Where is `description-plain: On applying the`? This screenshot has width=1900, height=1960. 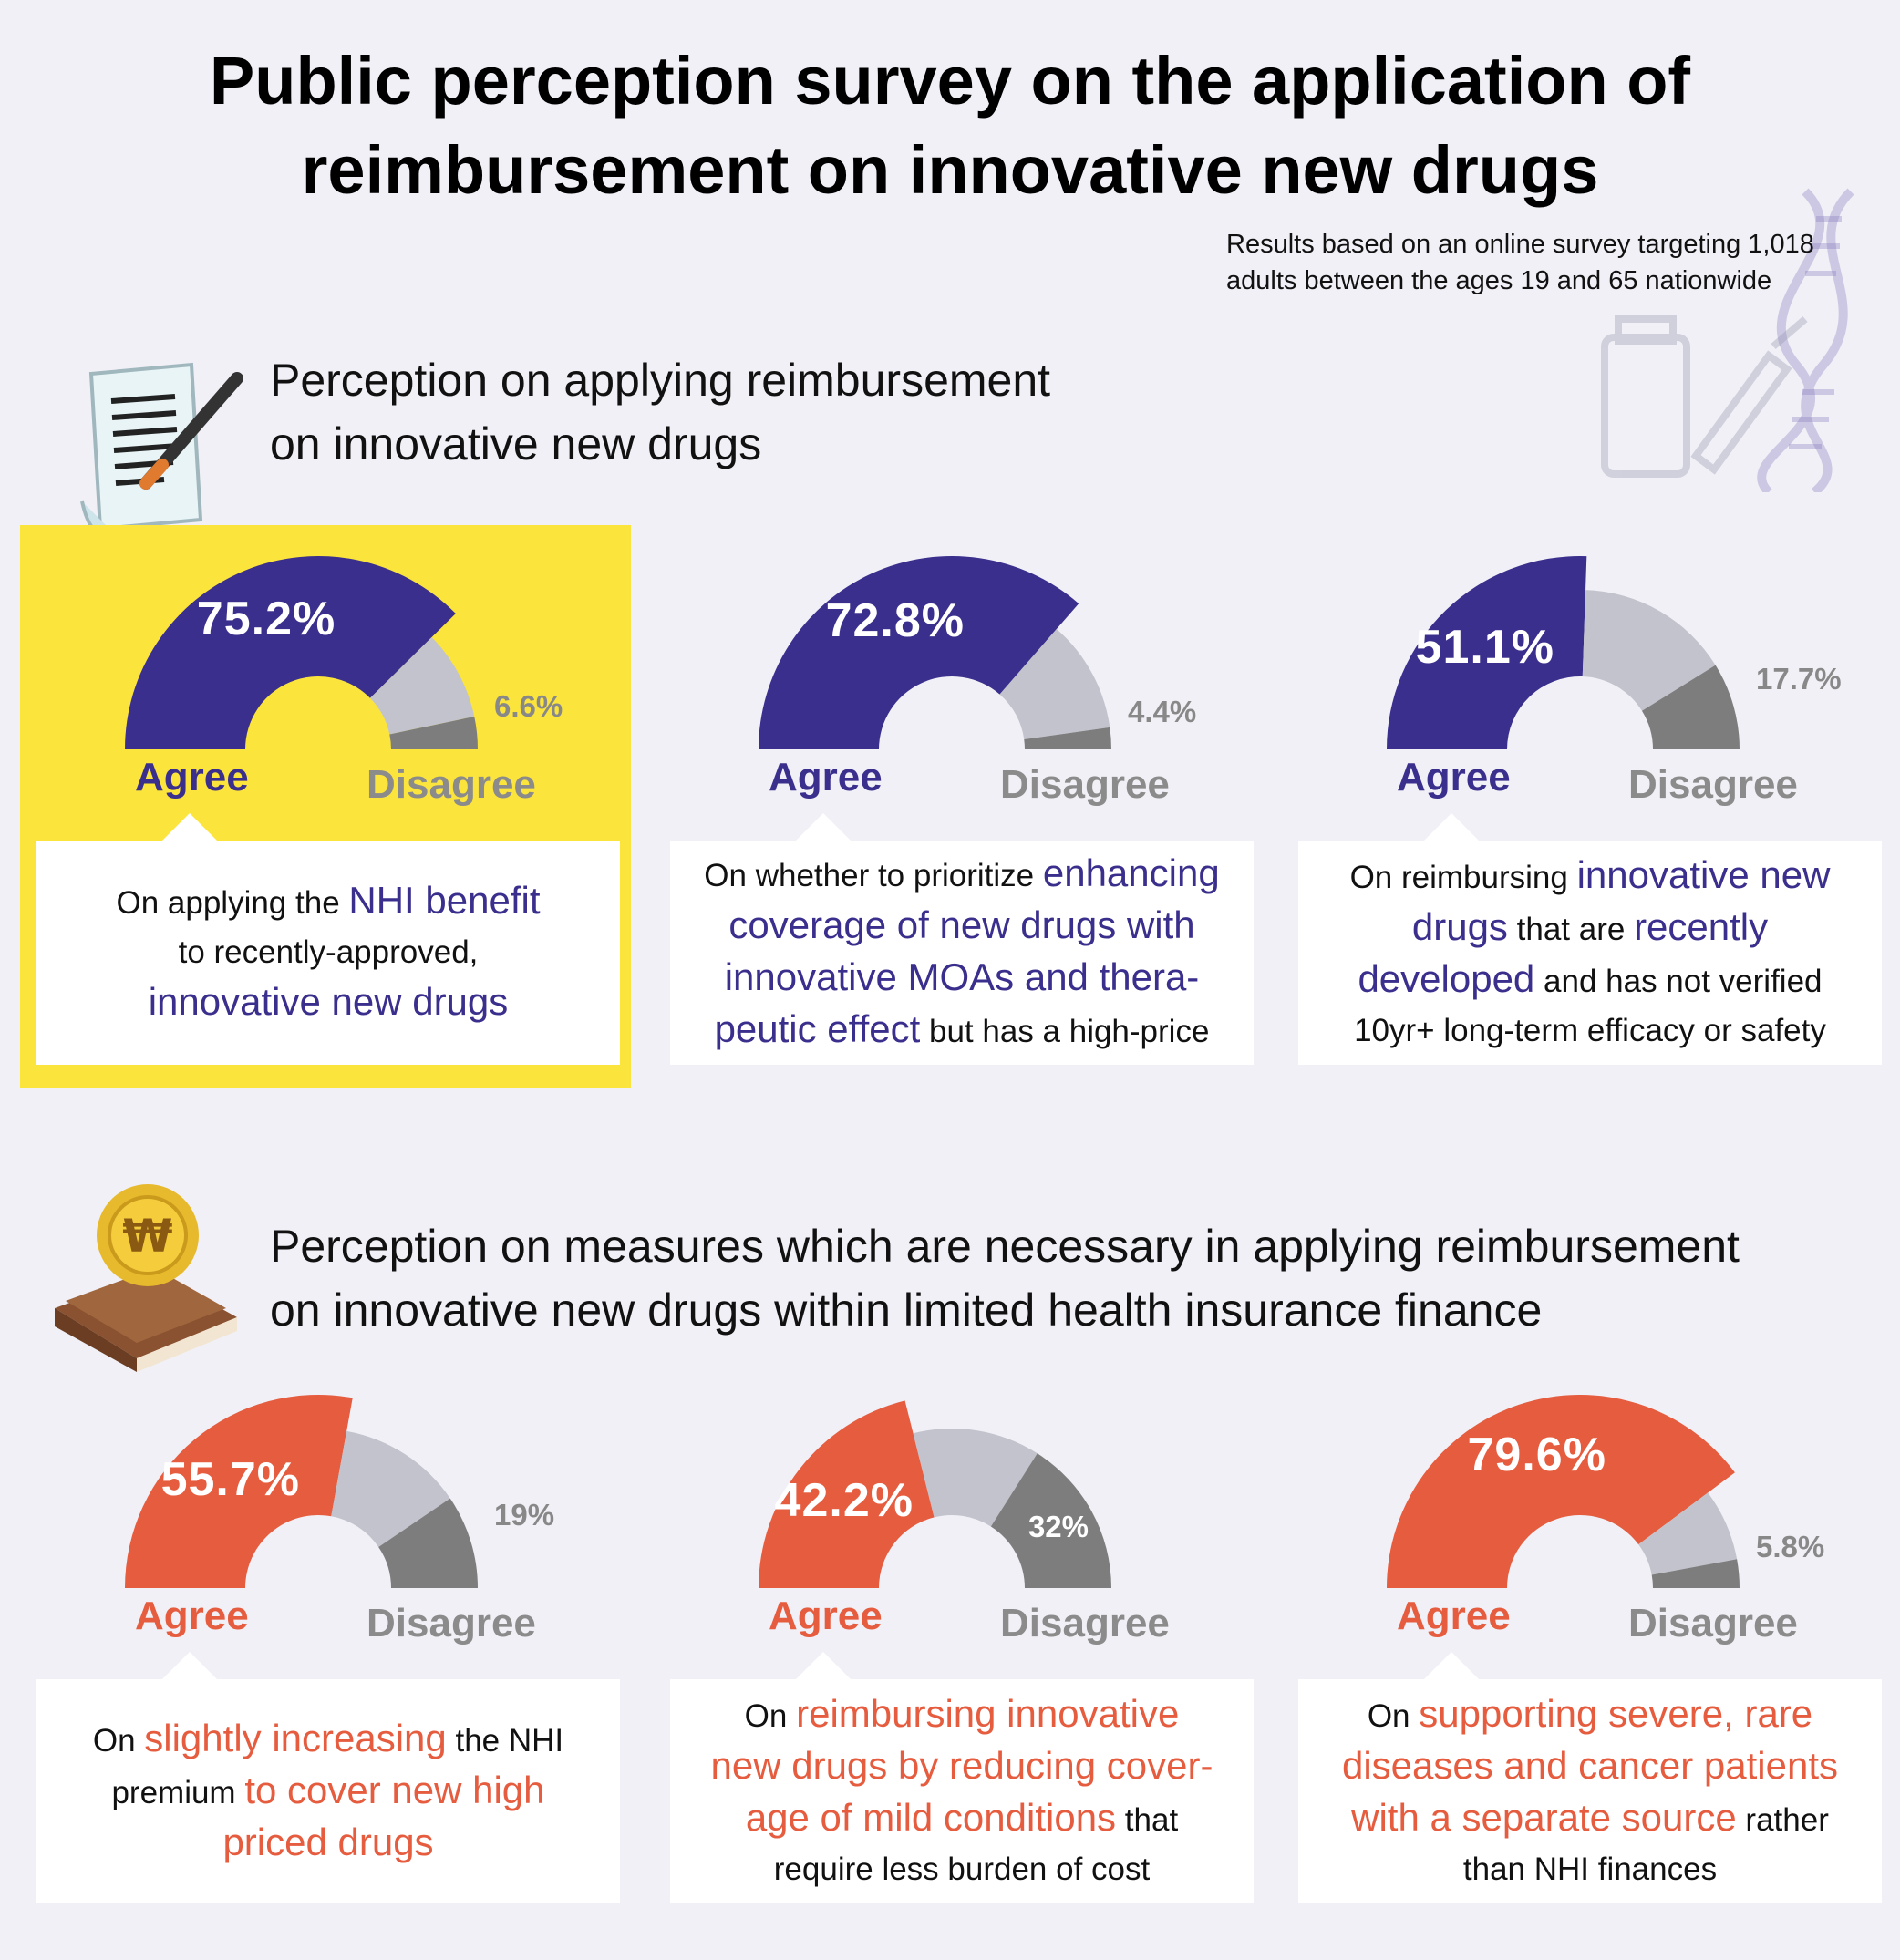 description-plain: On applying the is located at coordinates (232, 903).